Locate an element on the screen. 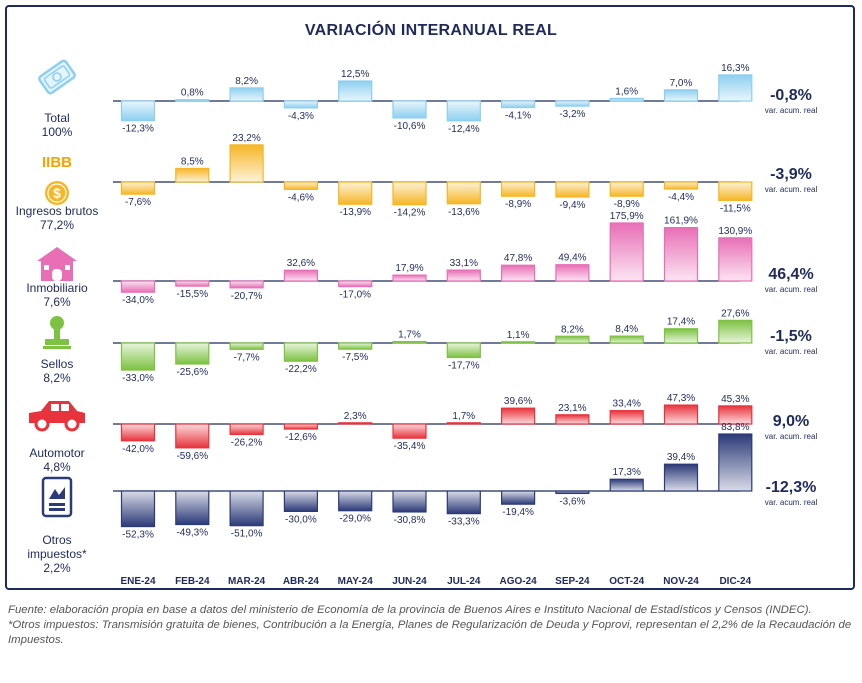 The width and height of the screenshot is (862, 683). data-label: 33,1% is located at coordinates (464, 263).